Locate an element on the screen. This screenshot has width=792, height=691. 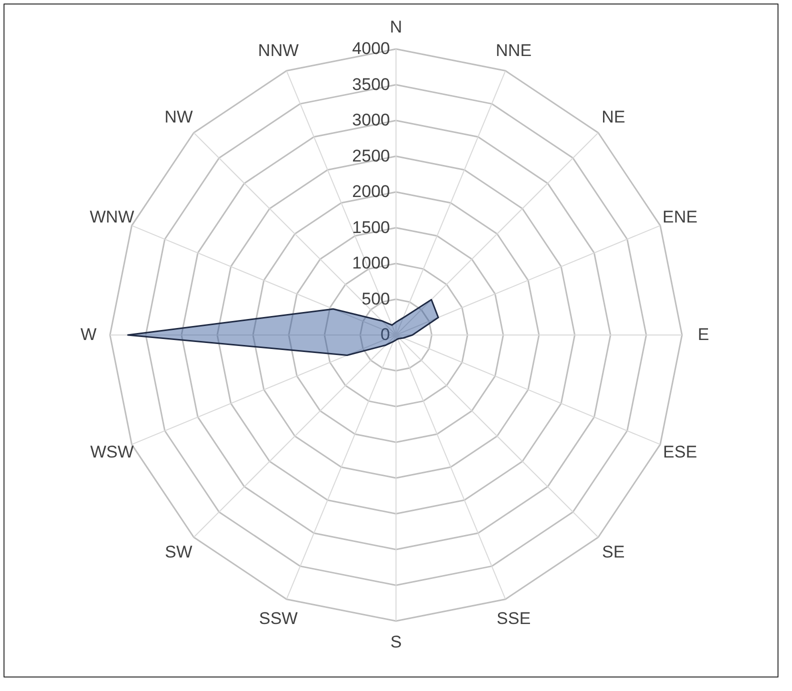
spoke-label: N is located at coordinates (396, 27).